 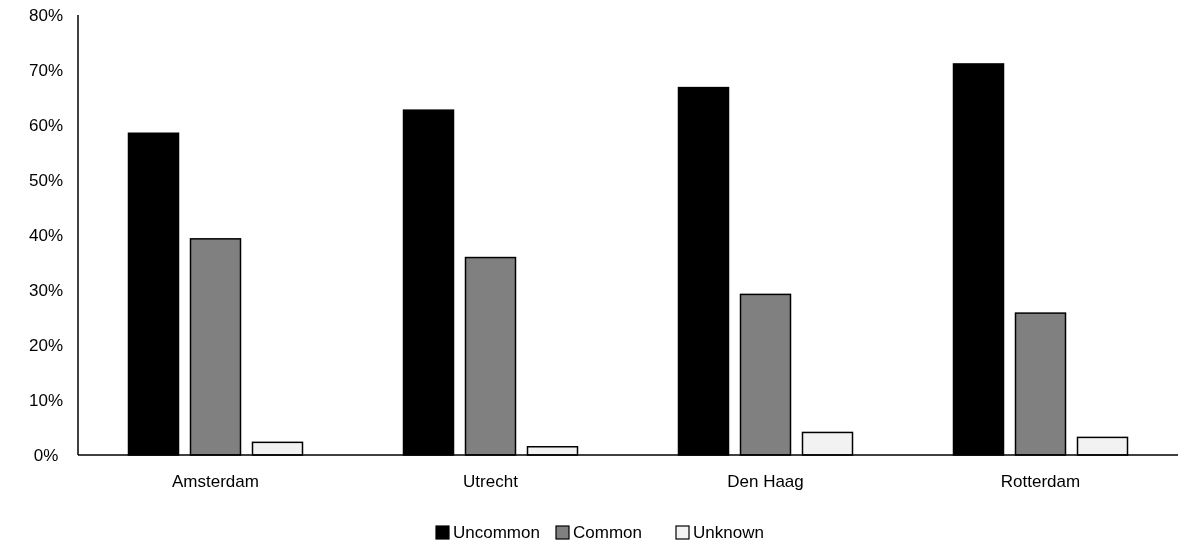 I want to click on x-tick-label: Den Haag, so click(x=765, y=481).